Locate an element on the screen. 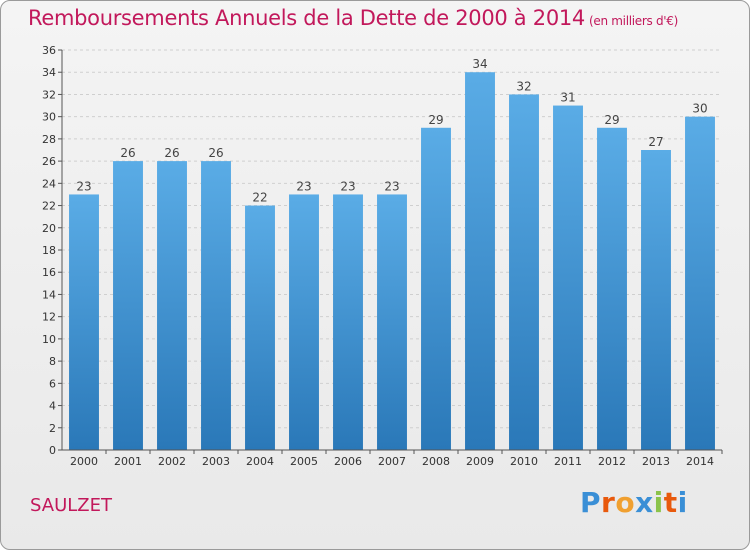 The image size is (750, 550). logo-letter: x is located at coordinates (644, 502).